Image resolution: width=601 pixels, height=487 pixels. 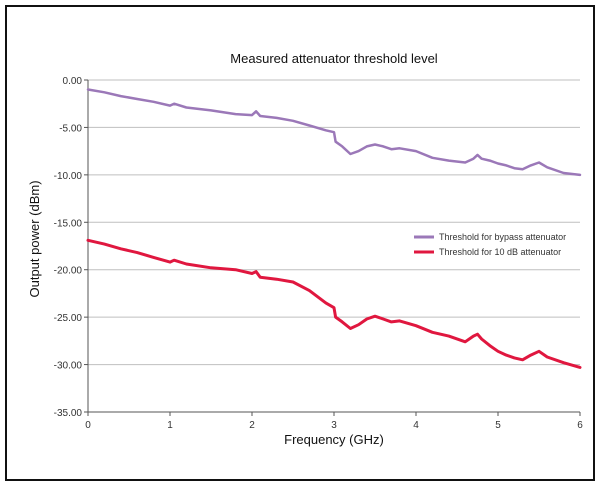 I want to click on y-tick-label: -25.00, so click(x=68, y=318).